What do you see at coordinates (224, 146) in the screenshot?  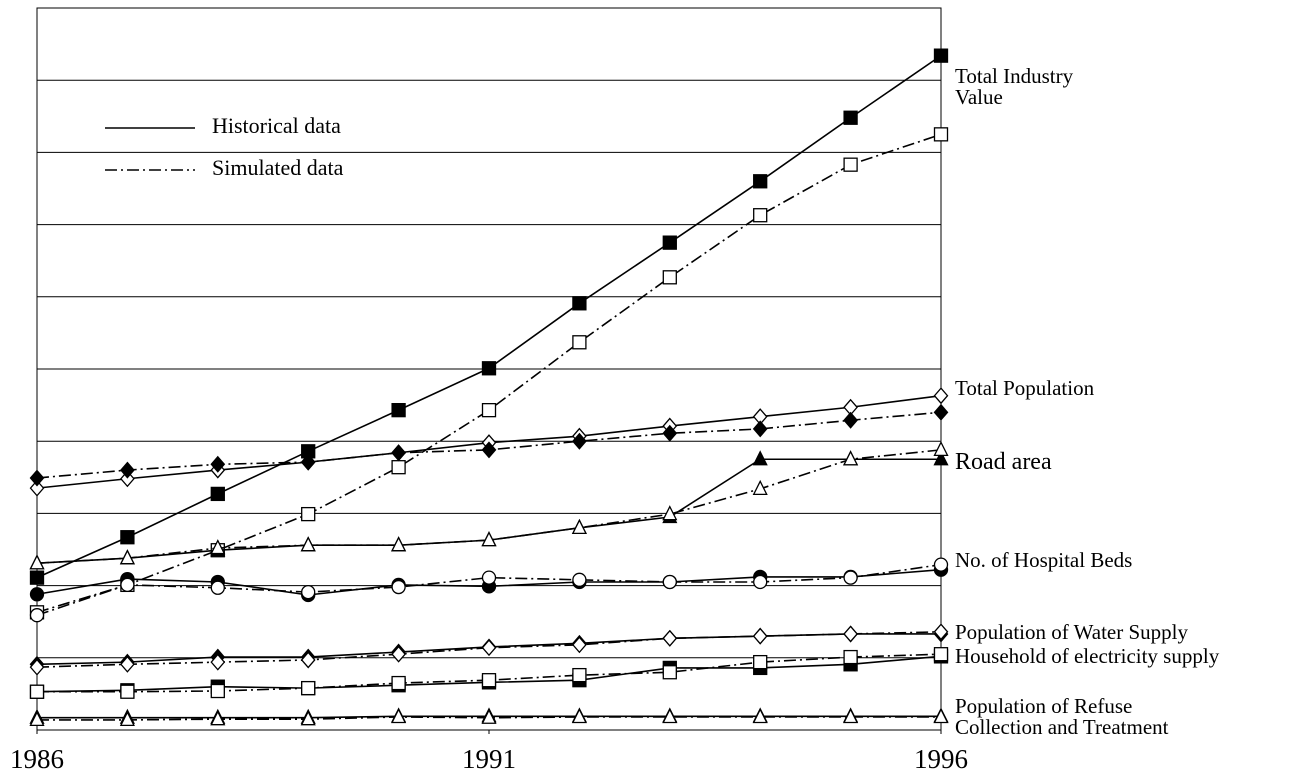 I see `legend: Historical data Simulated data` at bounding box center [224, 146].